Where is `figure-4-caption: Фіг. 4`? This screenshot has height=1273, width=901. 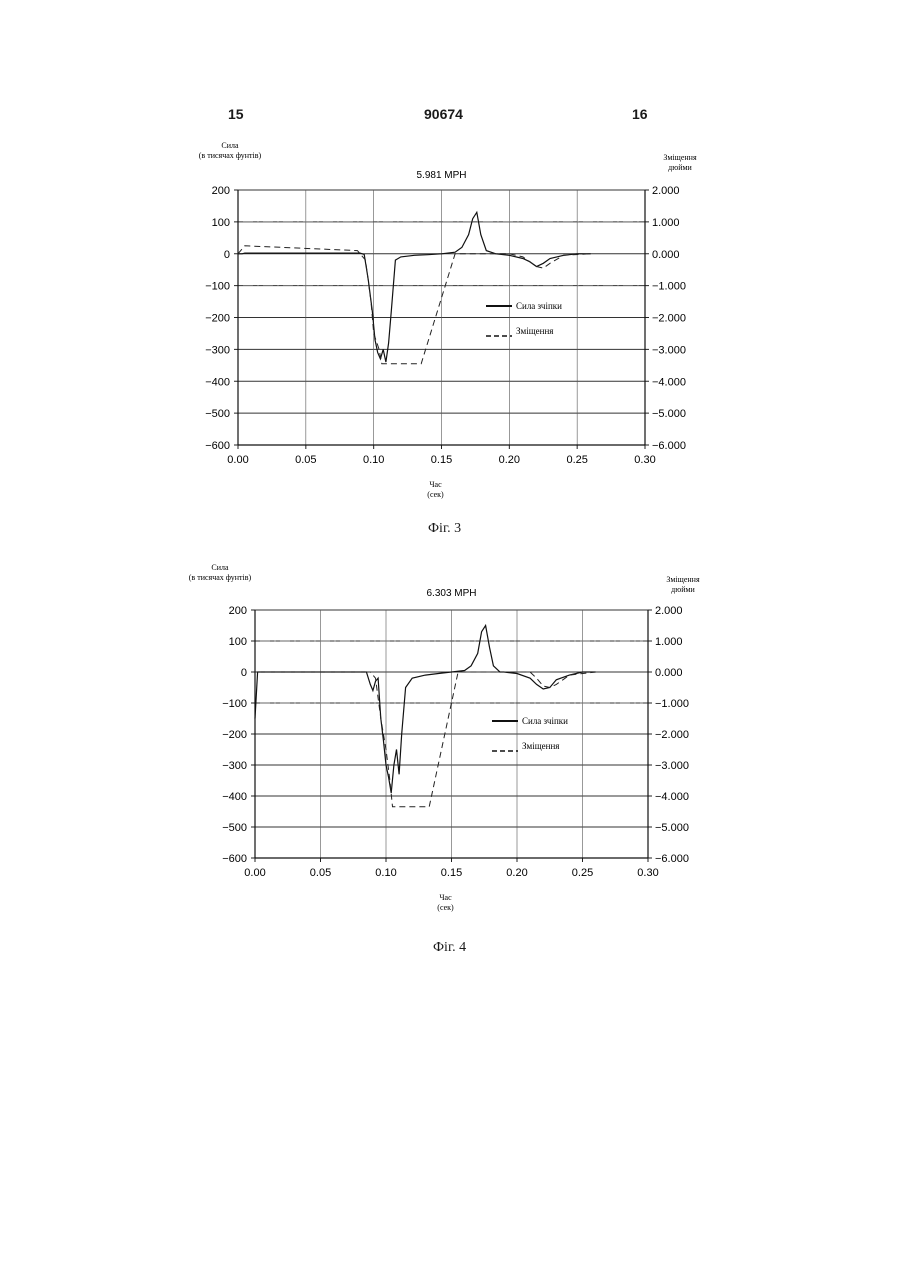 figure-4-caption: Фіг. 4 is located at coordinates (449, 948).